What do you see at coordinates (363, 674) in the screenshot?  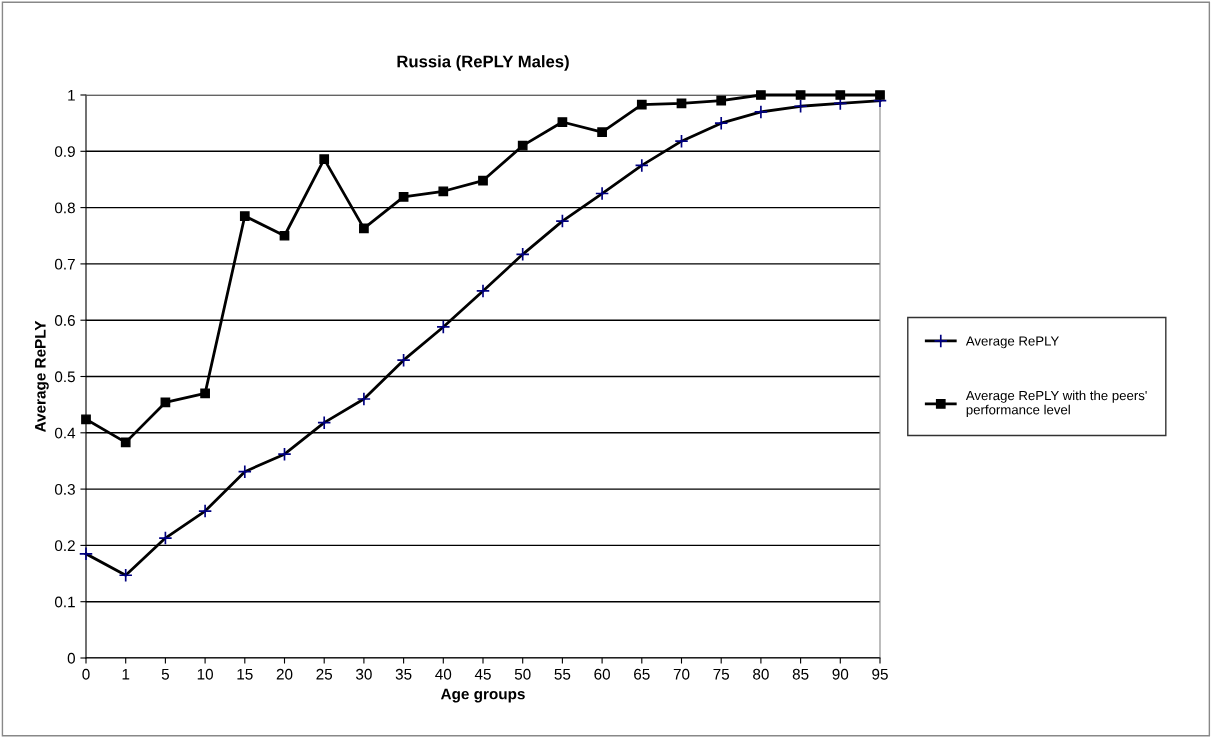 I see `x-tick-label: 30` at bounding box center [363, 674].